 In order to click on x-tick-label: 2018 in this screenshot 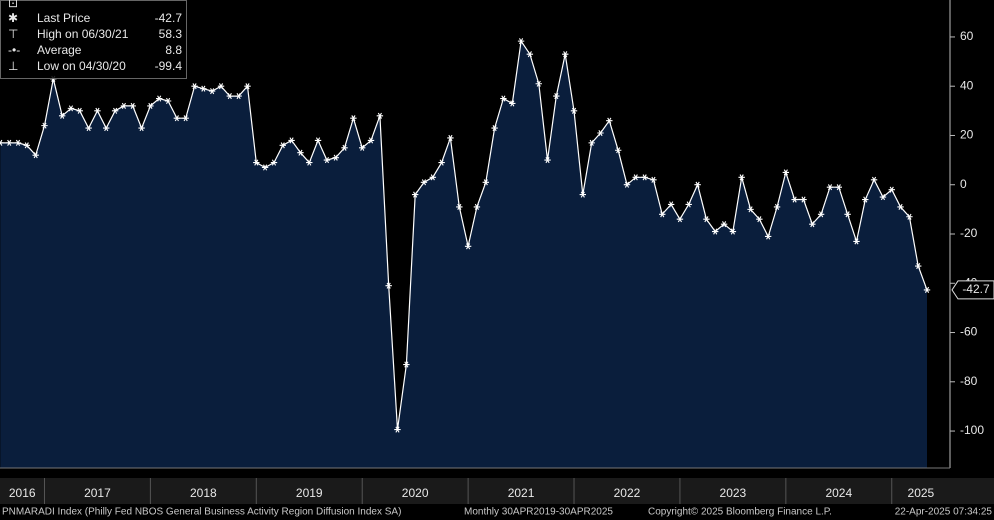, I will do `click(203, 493)`.